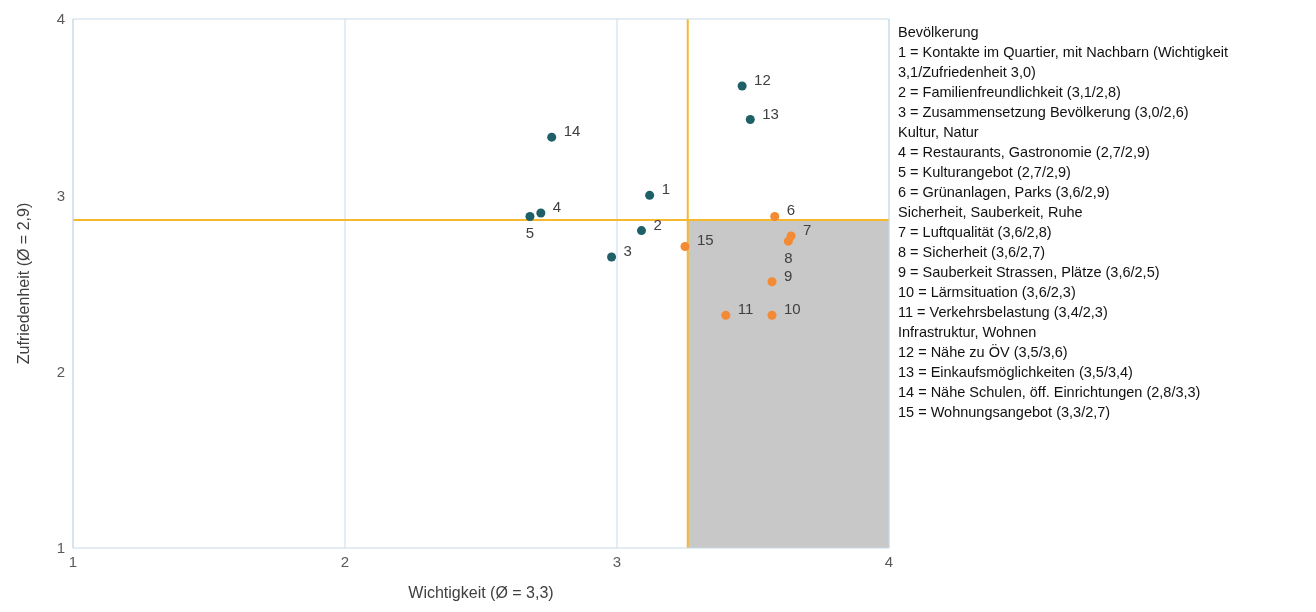 This screenshot has height=612, width=1316. What do you see at coordinates (23, 283) in the screenshot?
I see `y-axis-title: Zufriedenheit (Ø = 2,9)` at bounding box center [23, 283].